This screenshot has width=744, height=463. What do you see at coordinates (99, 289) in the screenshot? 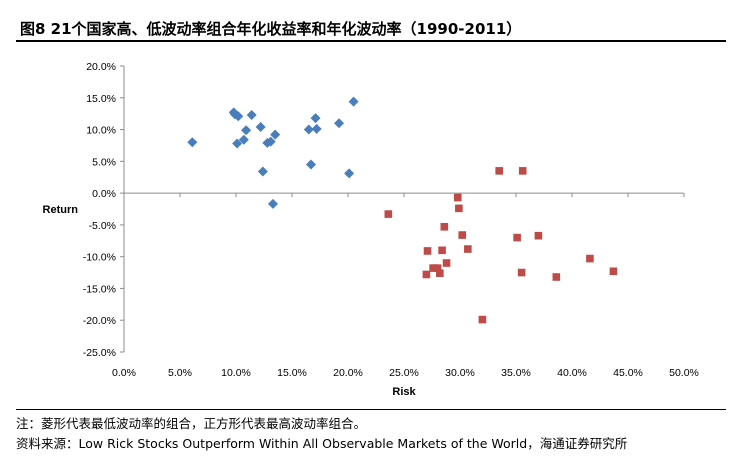
I see `y-tick-label: -15.0%` at bounding box center [99, 289].